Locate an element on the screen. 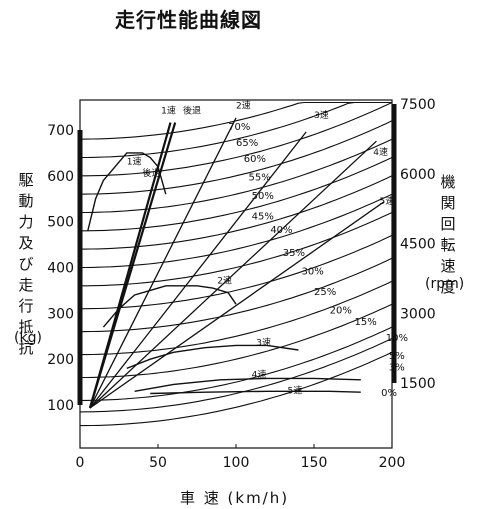  y-tick-label: 100 is located at coordinates (60, 406).